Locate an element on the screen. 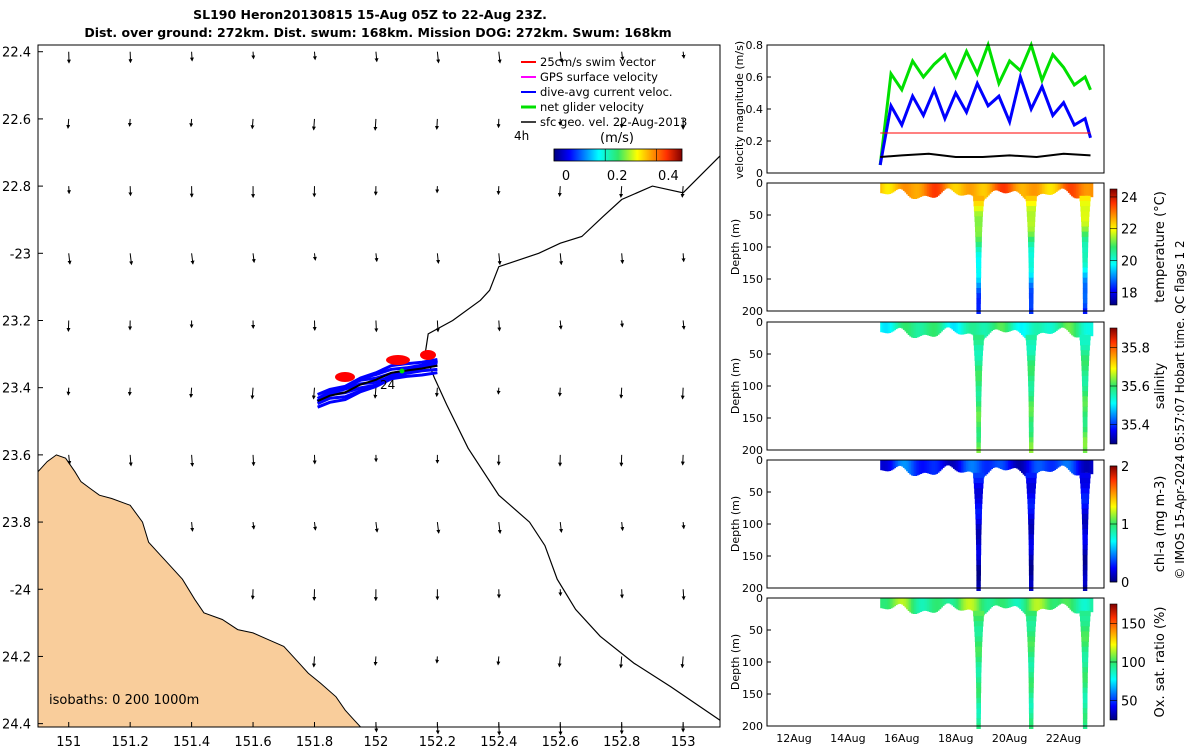 The height and width of the screenshot is (750, 1200). map-x-tick-label: 151 is located at coordinates (68, 742).